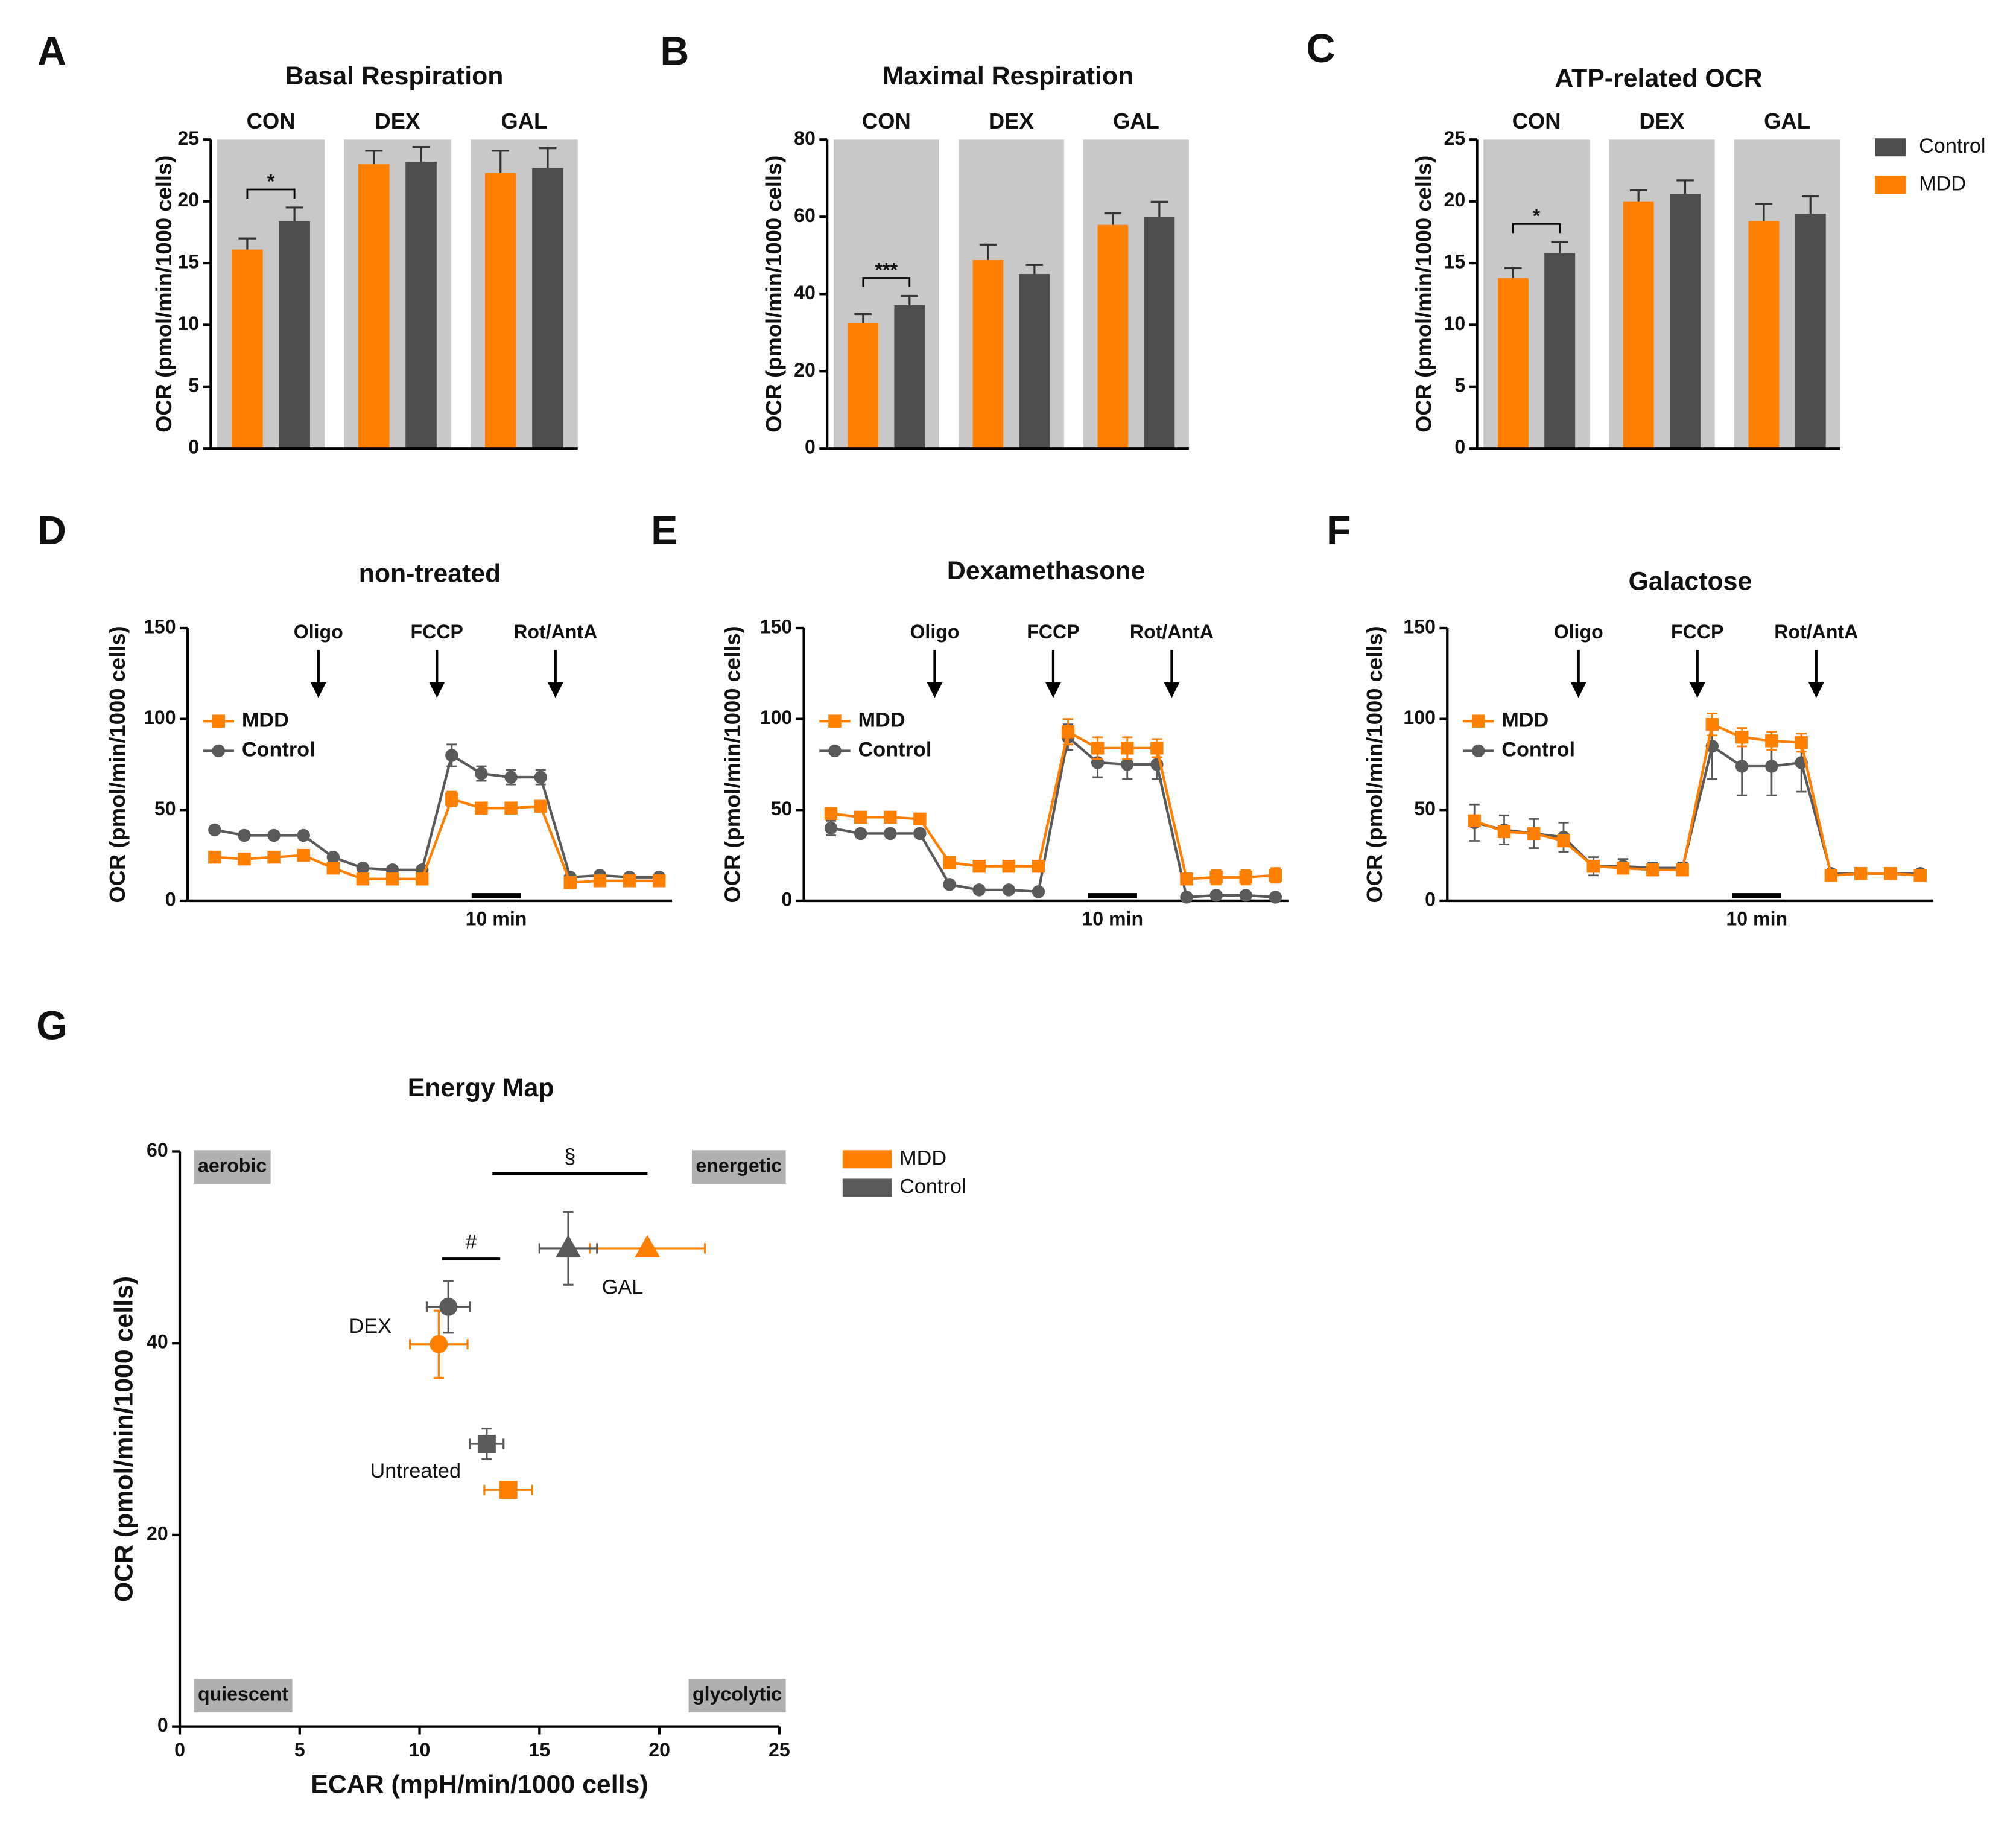 Image resolution: width=2016 pixels, height=1821 pixels. I want to click on quadrant-label: aerobic, so click(232, 1166).